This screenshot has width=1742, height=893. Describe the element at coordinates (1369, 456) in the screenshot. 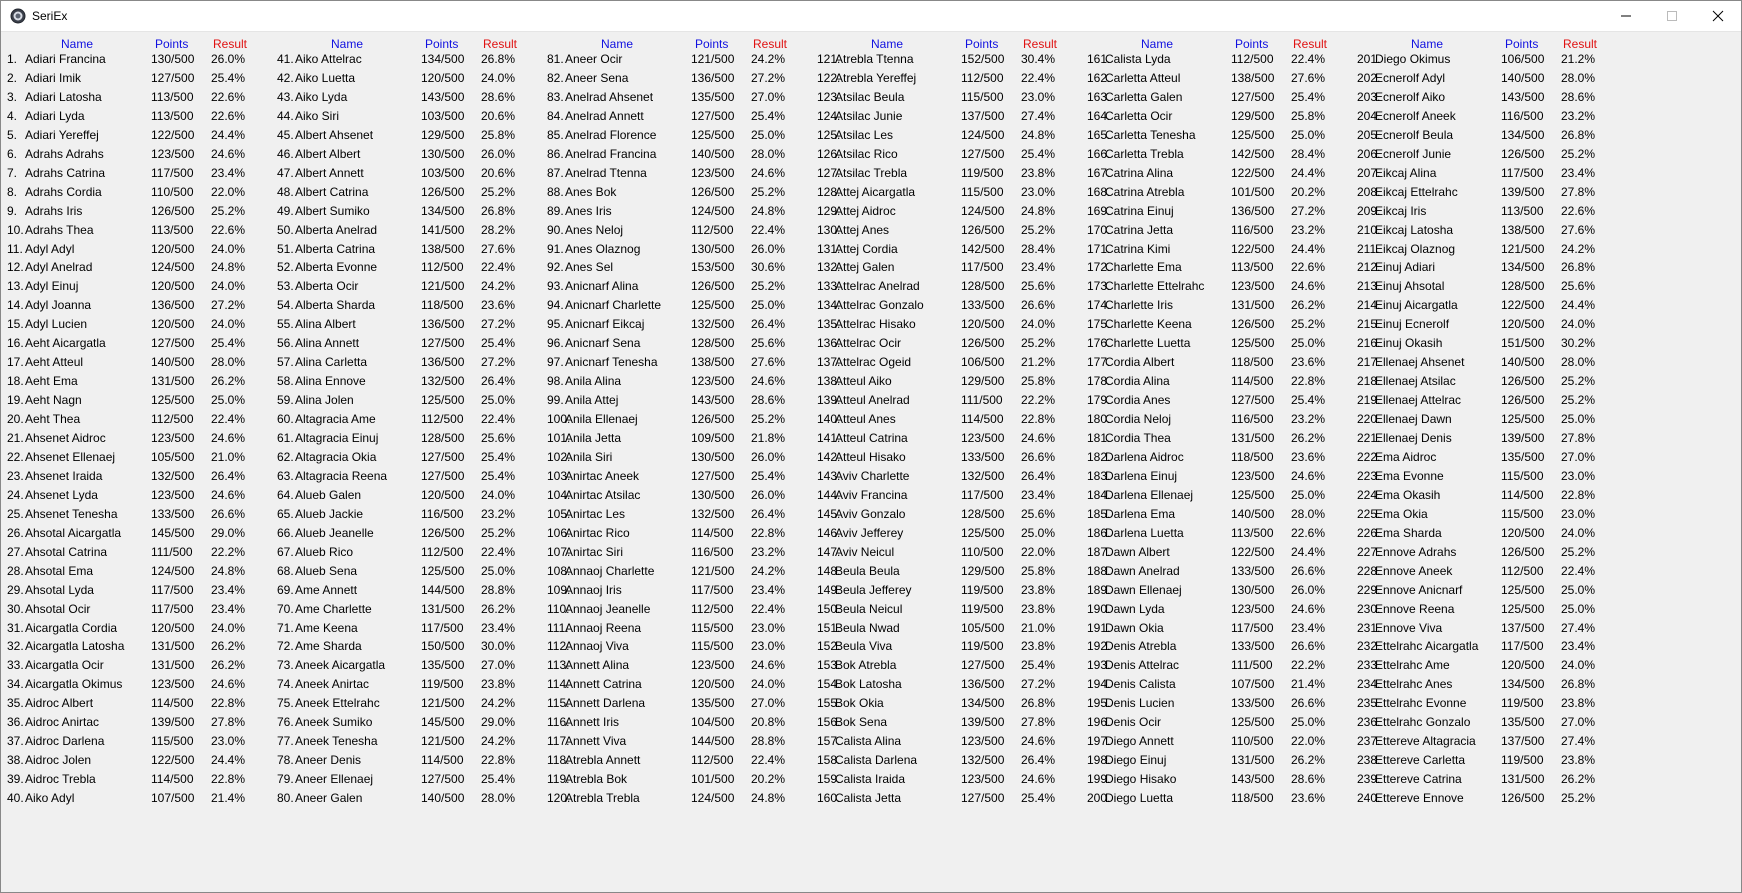

I see `row-number: 222.` at that location.